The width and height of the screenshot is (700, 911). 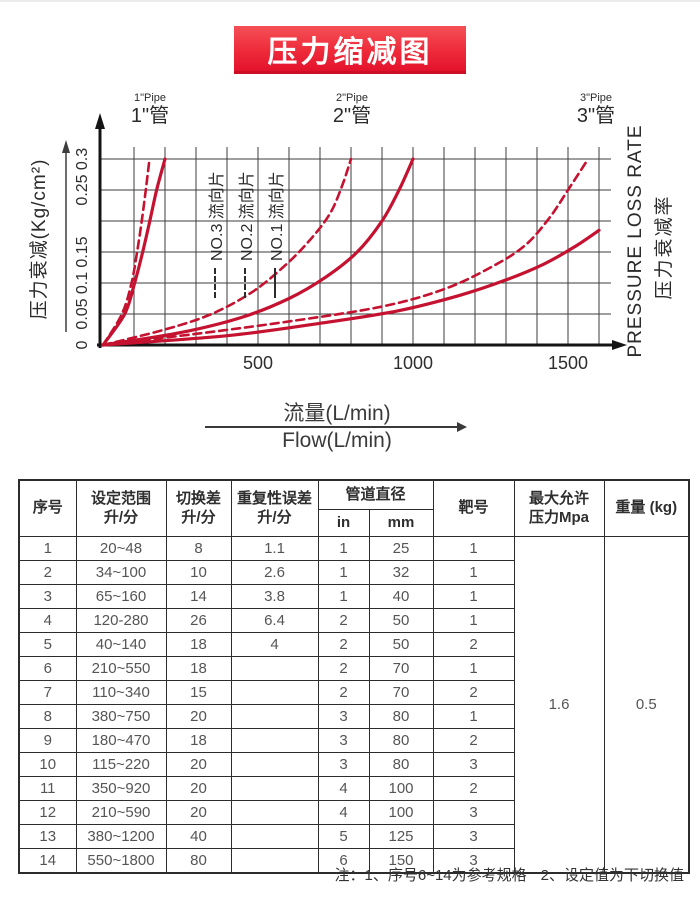 I want to click on curve-3-pipe-dashed, so click(x=345, y=252).